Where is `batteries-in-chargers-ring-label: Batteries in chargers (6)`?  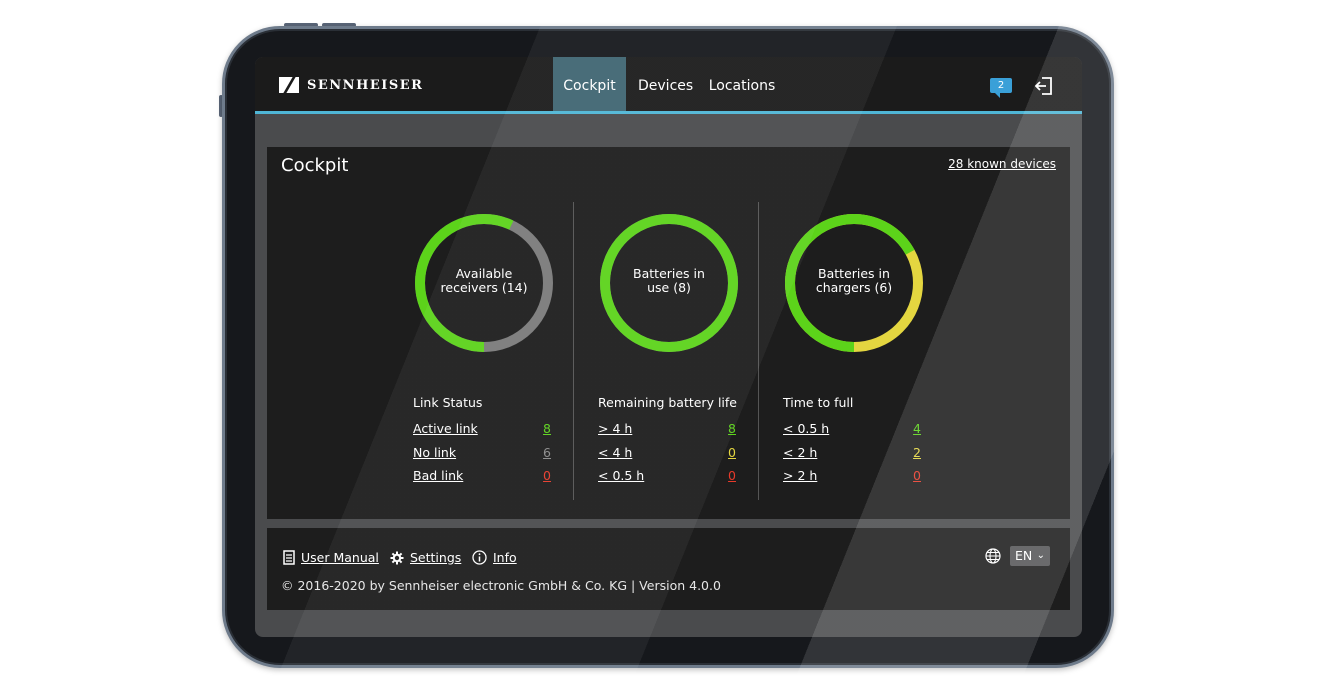
batteries-in-chargers-ring-label: Batteries in chargers (6) is located at coordinates (854, 281).